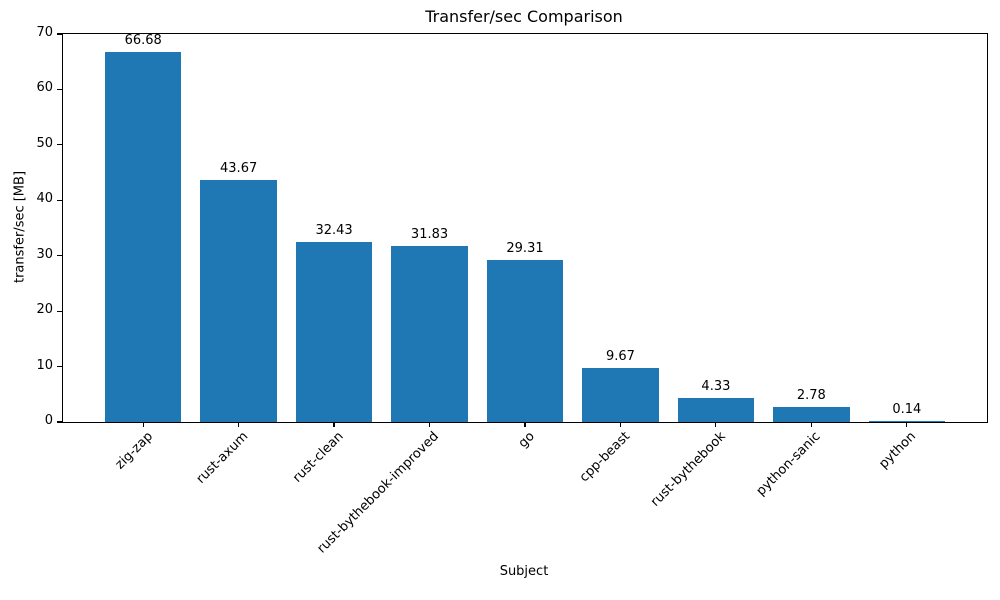 The width and height of the screenshot is (1000, 600). What do you see at coordinates (688, 469) in the screenshot?
I see `x-tick-label: rust-bythebook` at bounding box center [688, 469].